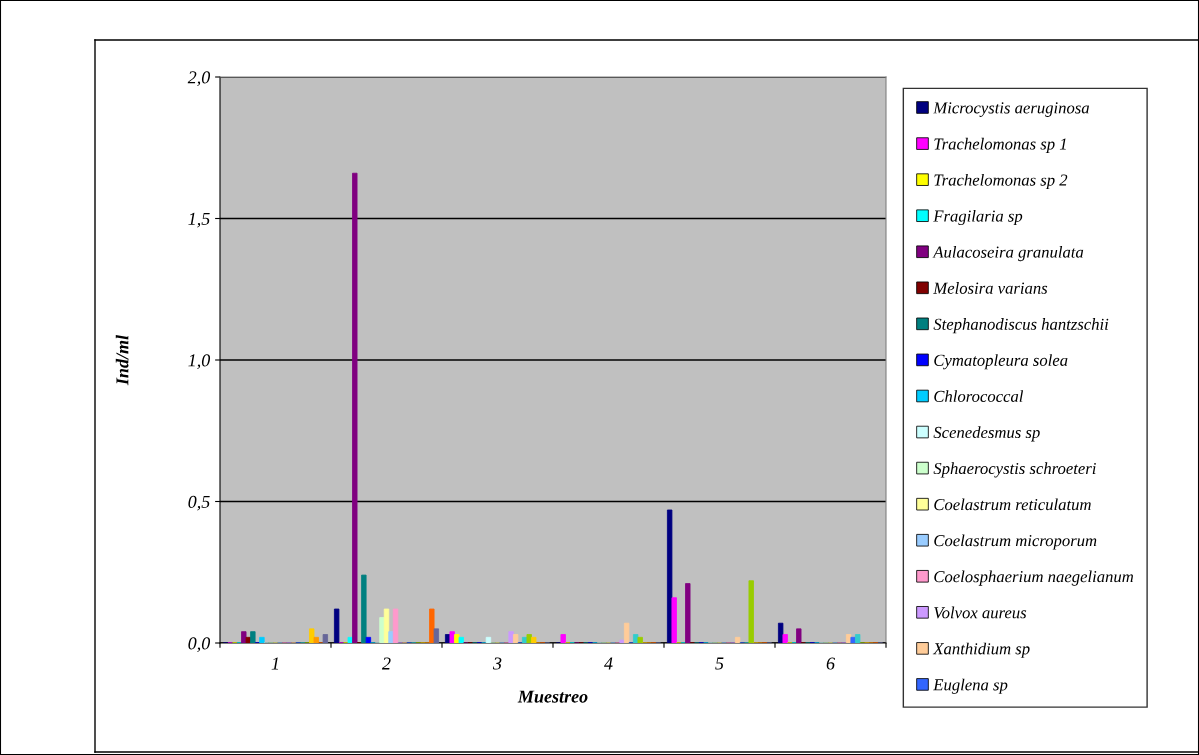 The height and width of the screenshot is (755, 1199). Describe the element at coordinates (199, 220) in the screenshot. I see `y-tick-label: 1,5` at that location.